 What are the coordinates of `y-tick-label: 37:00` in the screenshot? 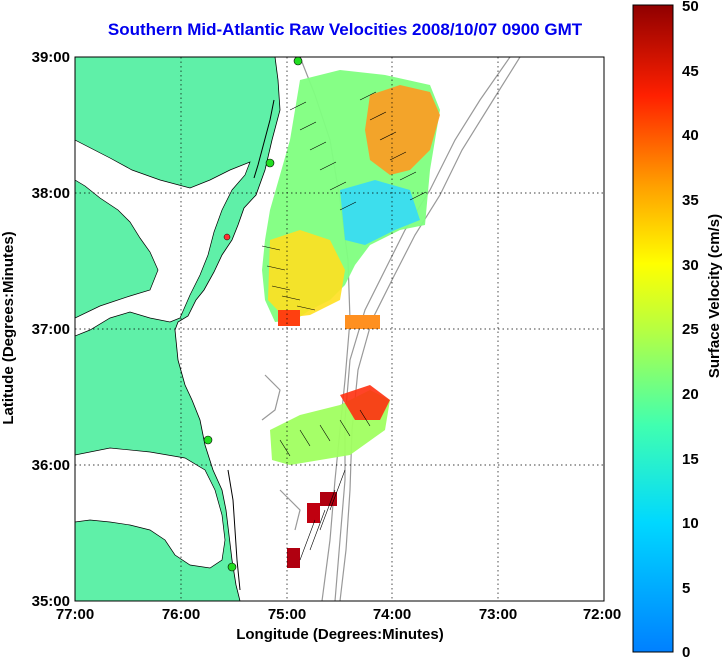 It's located at (51, 329).